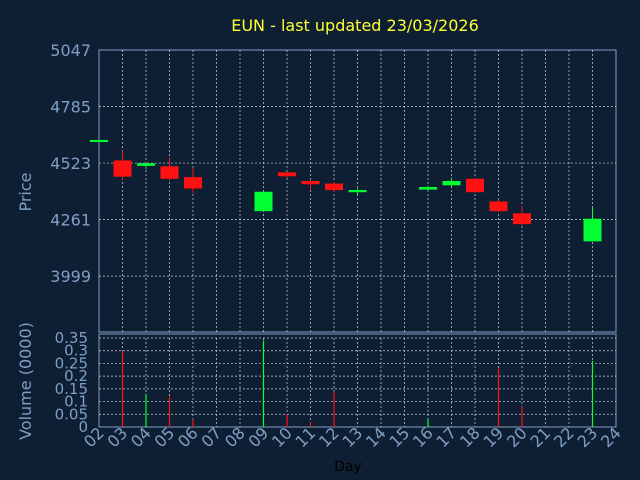  What do you see at coordinates (25, 381) in the screenshot?
I see `volume-axis-label: Volume (0000)` at bounding box center [25, 381].